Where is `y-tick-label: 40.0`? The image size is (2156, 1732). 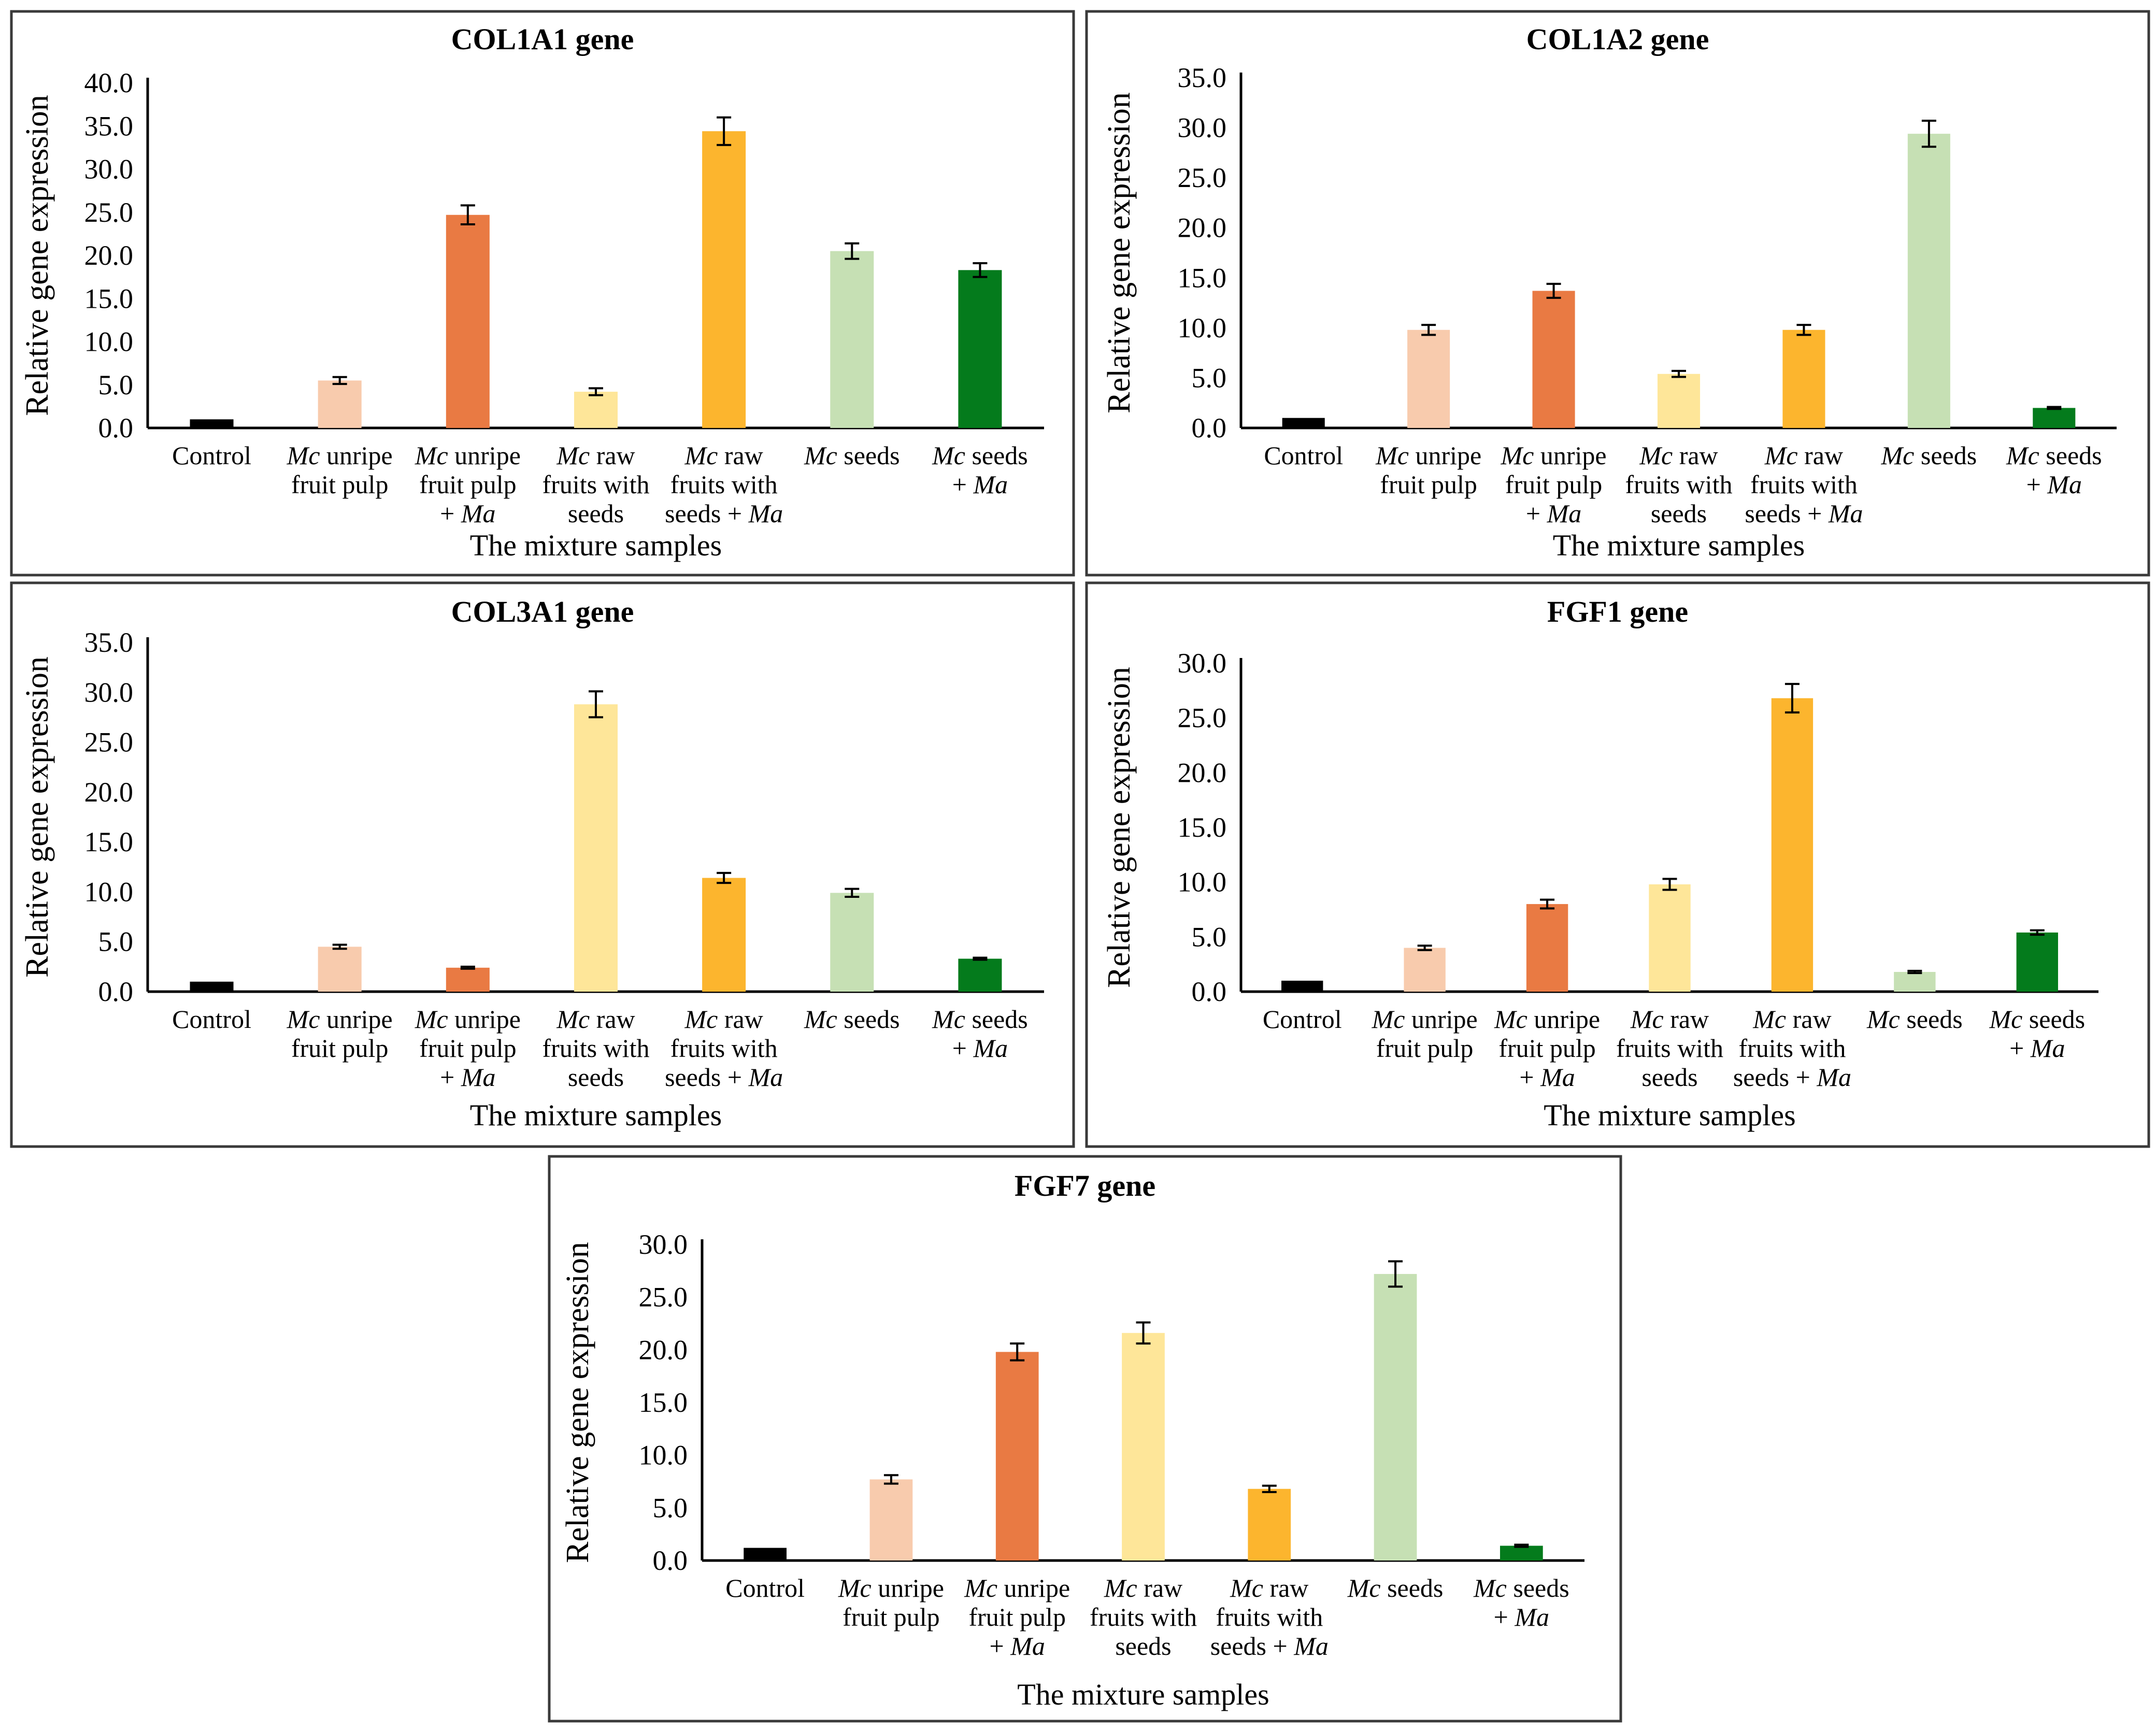 y-tick-label: 40.0 is located at coordinates (109, 82).